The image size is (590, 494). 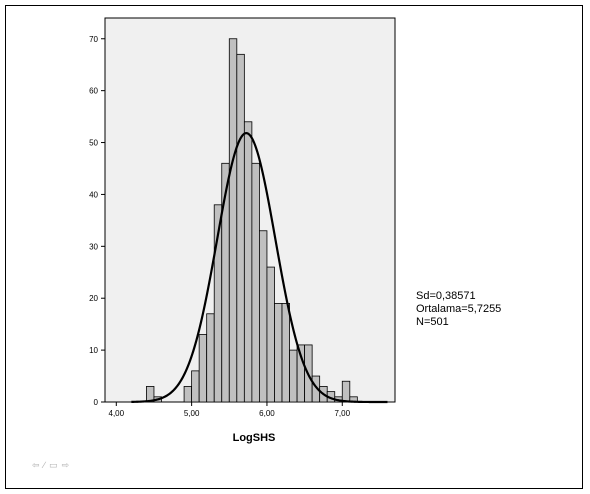 I want to click on y-tick-label: 60, so click(x=93, y=91).